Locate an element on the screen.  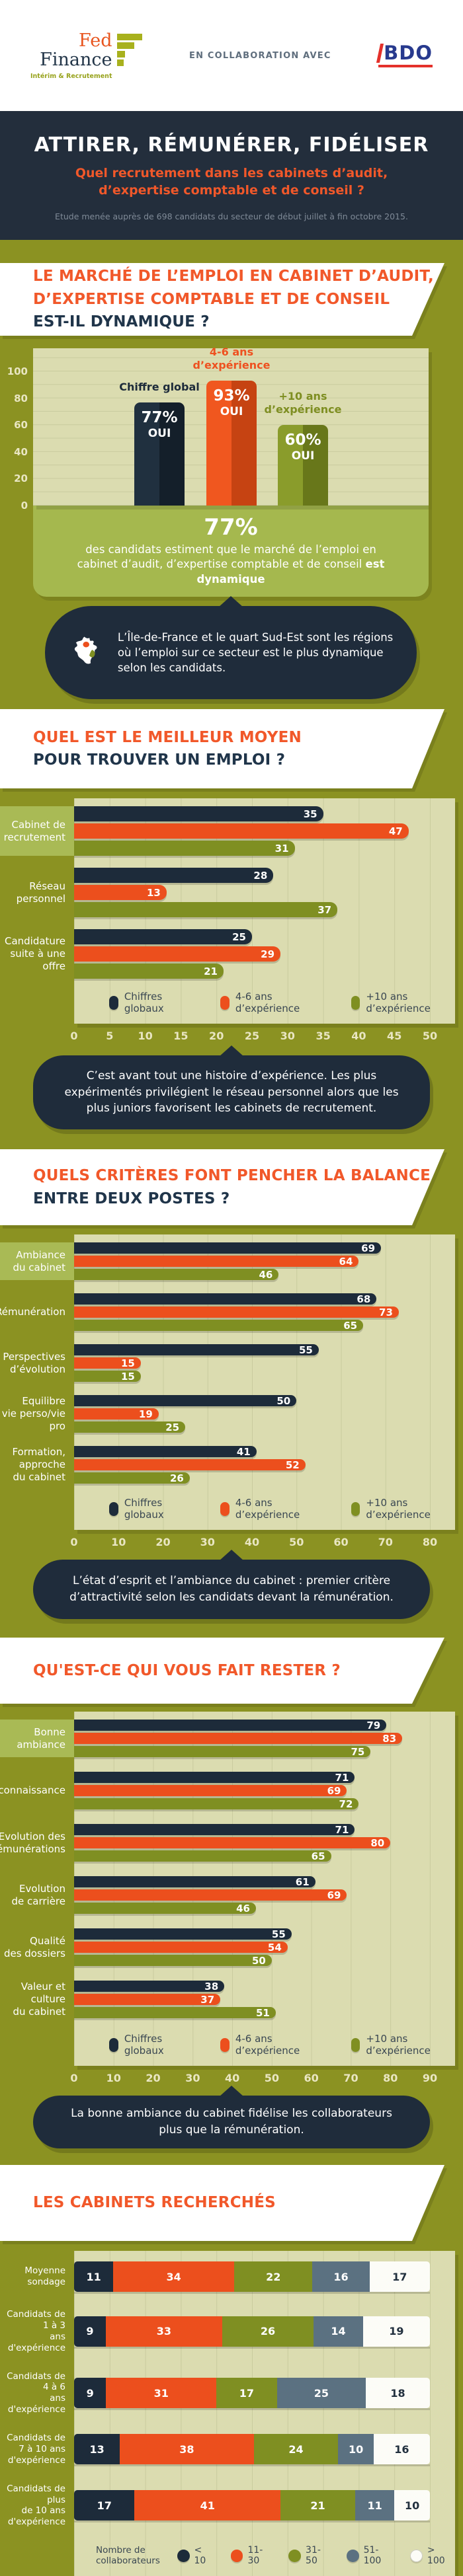
axis-tick-label: 90 is located at coordinates (430, 2078).